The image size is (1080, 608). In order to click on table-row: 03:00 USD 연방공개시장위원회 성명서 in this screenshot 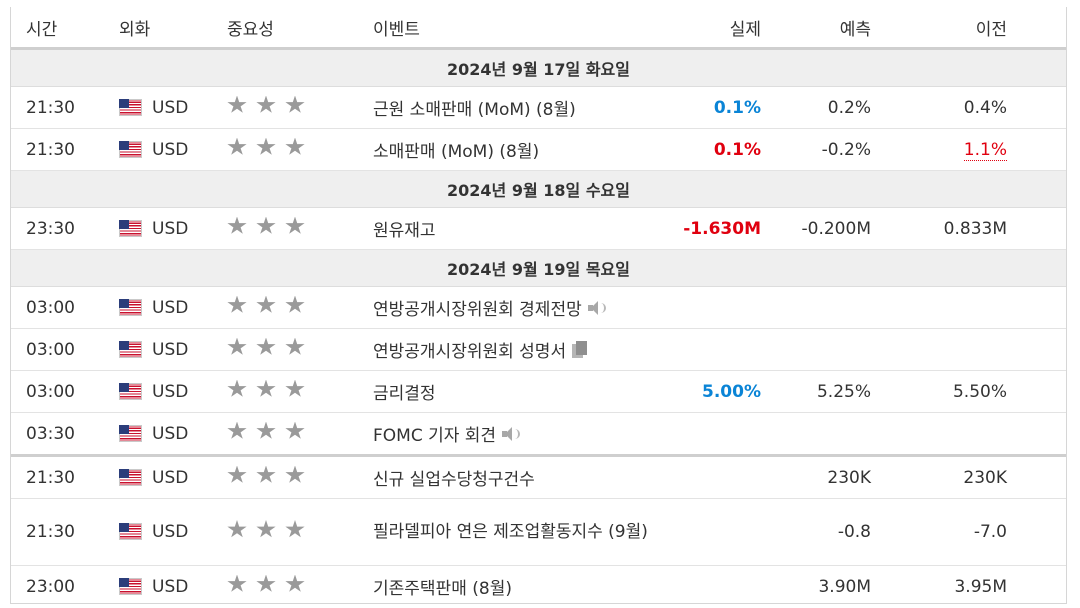, I will do `click(538, 349)`.